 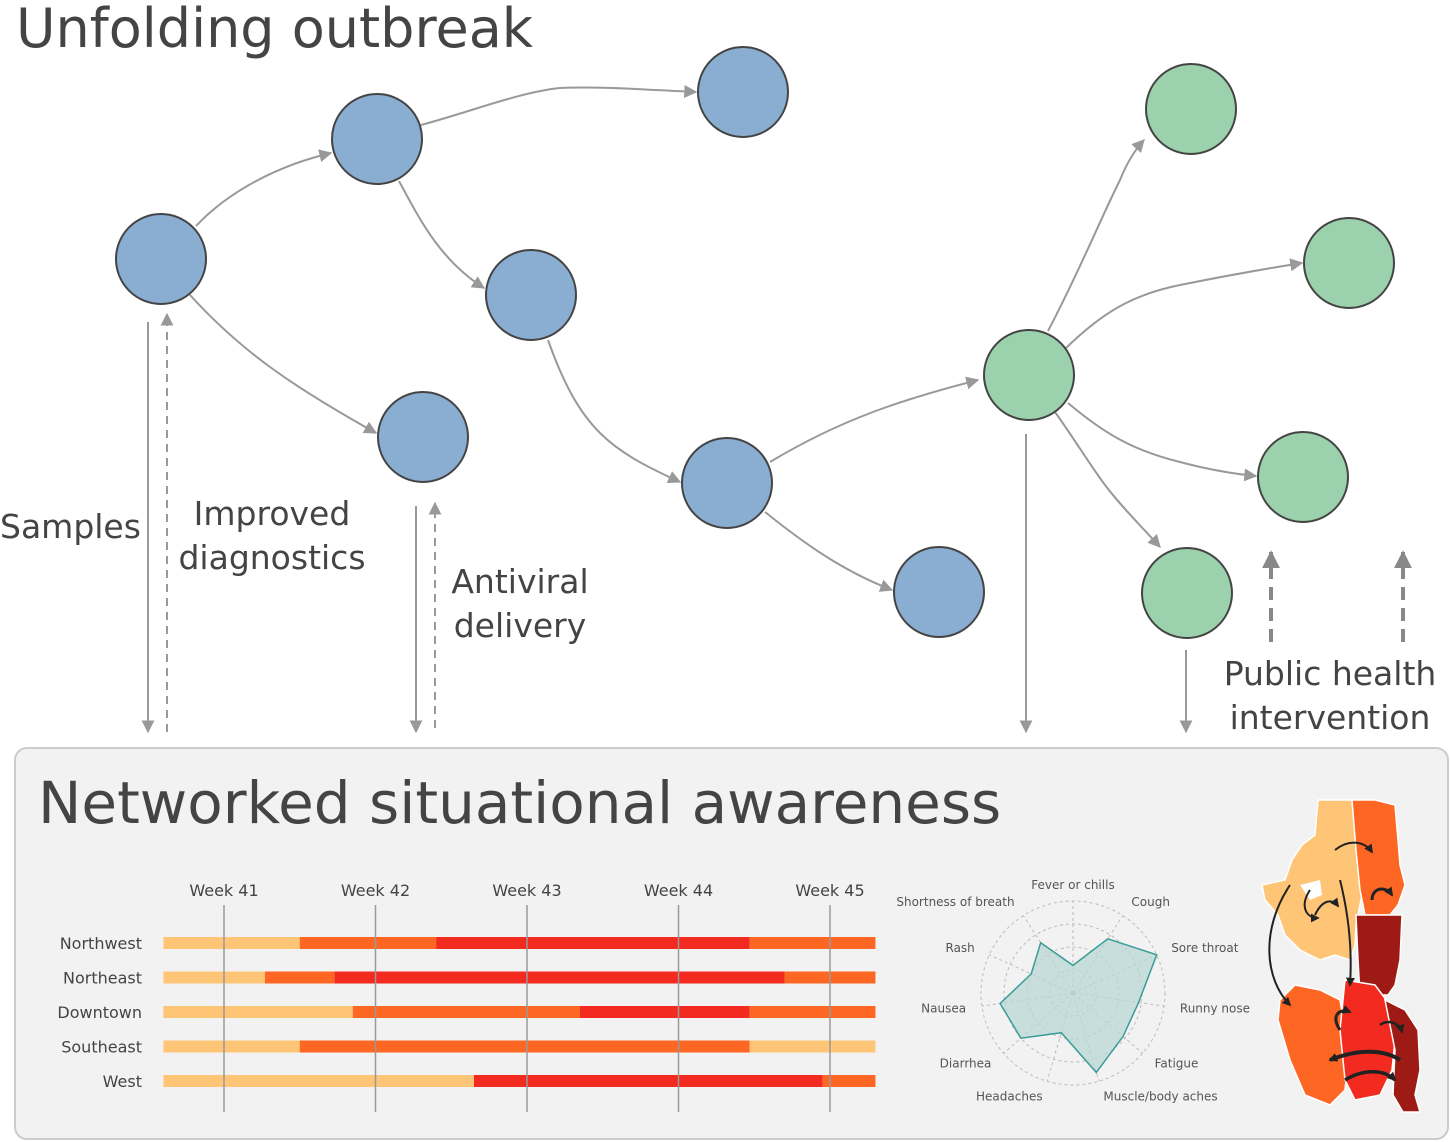 What do you see at coordinates (102, 978) in the screenshot?
I see `timeline-row-label: Northeast` at bounding box center [102, 978].